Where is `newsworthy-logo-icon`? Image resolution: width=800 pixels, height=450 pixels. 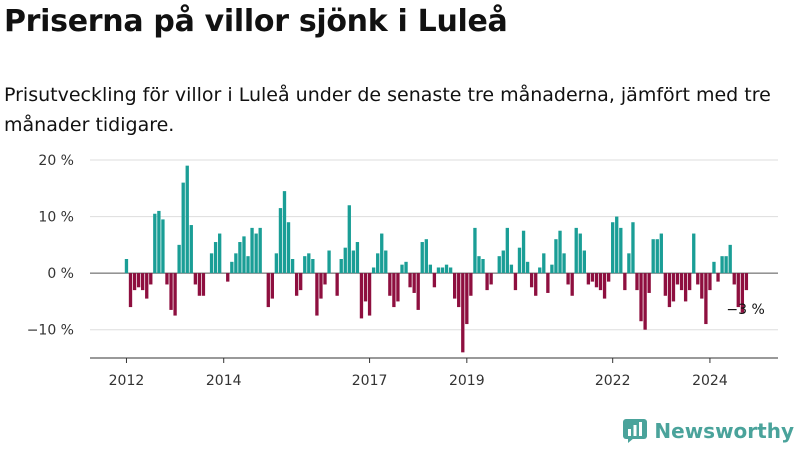 newsworthy-logo-icon is located at coordinates (635, 431).